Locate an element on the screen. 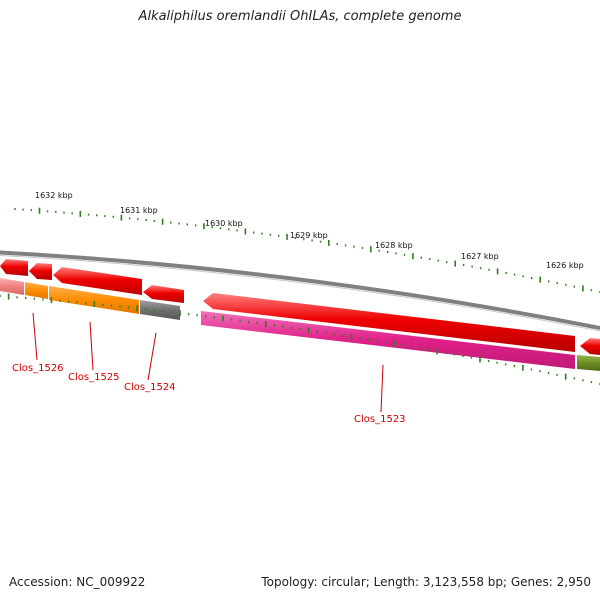  gene-label: Clos_1523 is located at coordinates (380, 419).